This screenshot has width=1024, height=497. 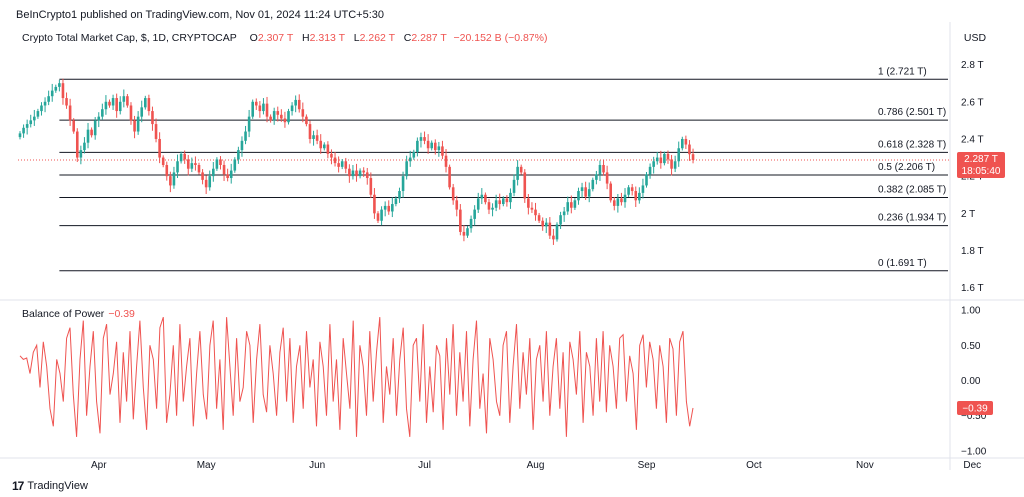 What do you see at coordinates (912, 144) in the screenshot?
I see `fib-level-label: 0.618 (2.328 T)` at bounding box center [912, 144].